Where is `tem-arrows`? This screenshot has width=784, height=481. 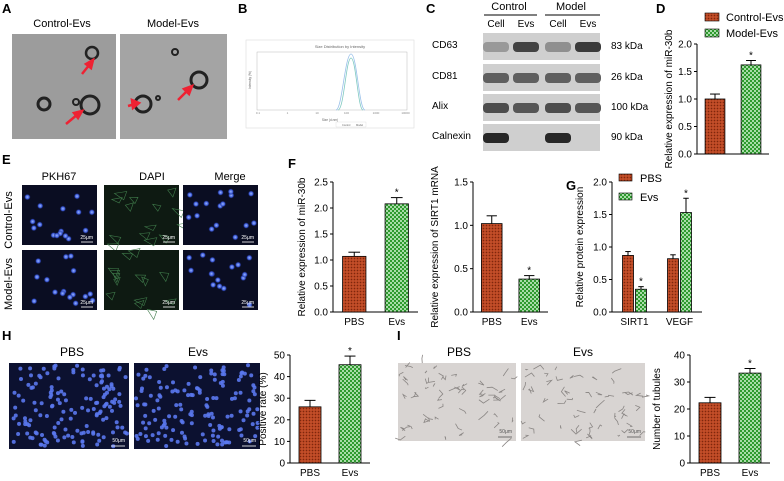 tem-arrows is located at coordinates (130, 91).